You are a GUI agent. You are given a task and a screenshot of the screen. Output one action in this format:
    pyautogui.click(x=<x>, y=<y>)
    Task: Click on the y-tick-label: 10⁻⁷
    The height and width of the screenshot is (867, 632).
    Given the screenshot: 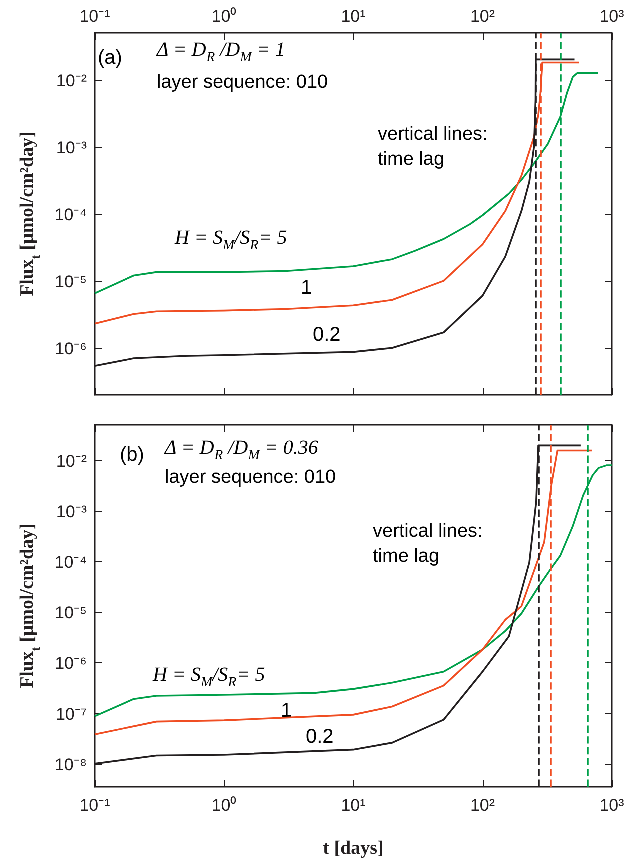 What is the action you would take?
    pyautogui.click(x=71, y=714)
    